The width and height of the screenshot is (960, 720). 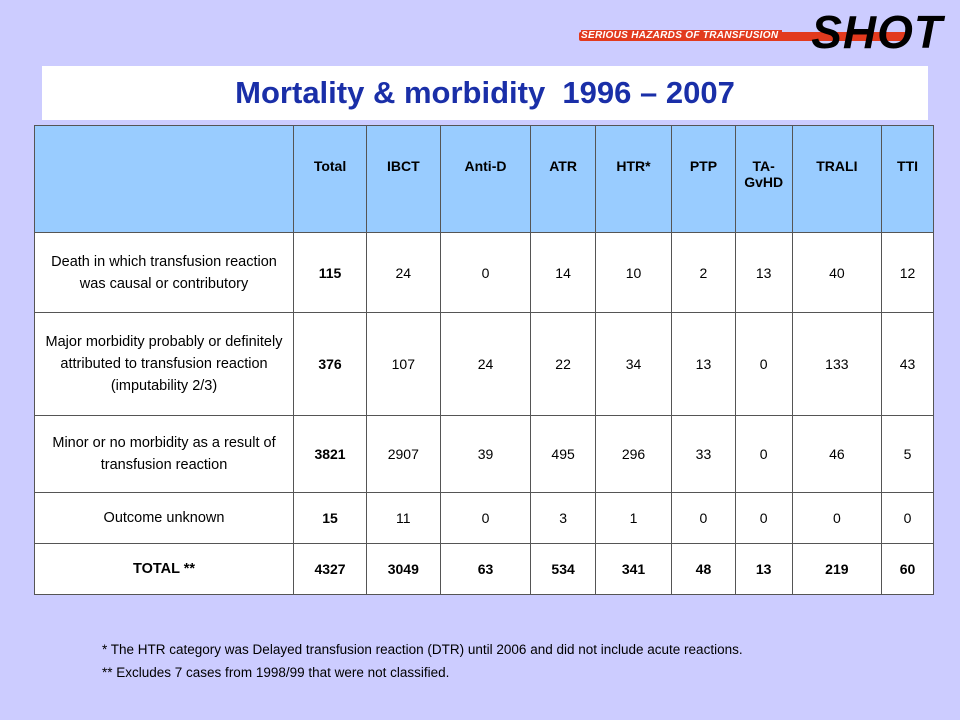 What do you see at coordinates (682, 35) in the screenshot?
I see `logo-subtitle: SERIOUS HAZARDS OF TRANSFUSION` at bounding box center [682, 35].